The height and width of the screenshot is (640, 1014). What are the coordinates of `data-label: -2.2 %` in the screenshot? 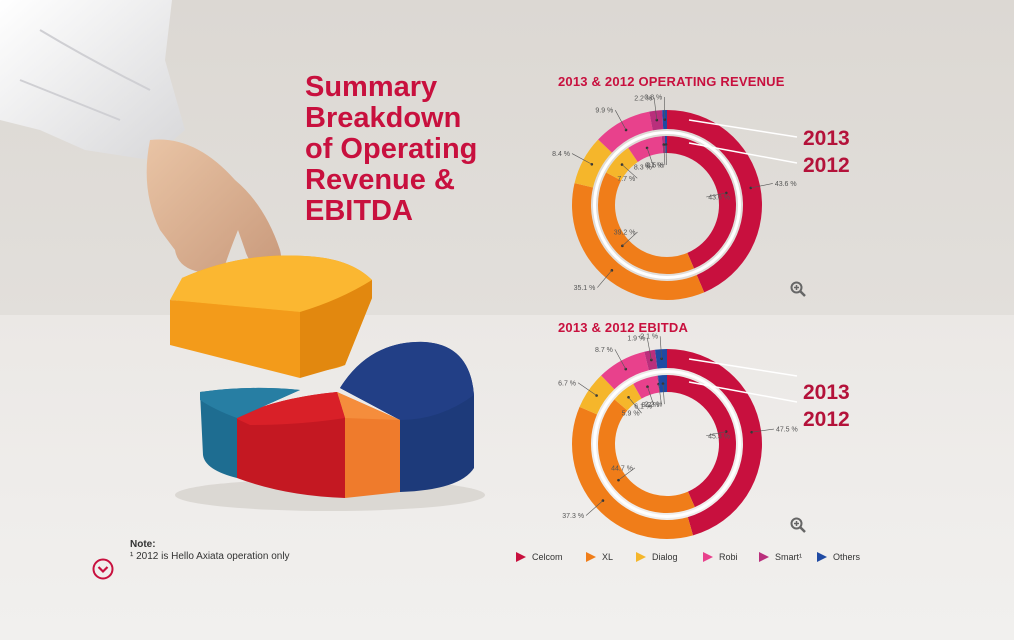 It's located at (652, 405).